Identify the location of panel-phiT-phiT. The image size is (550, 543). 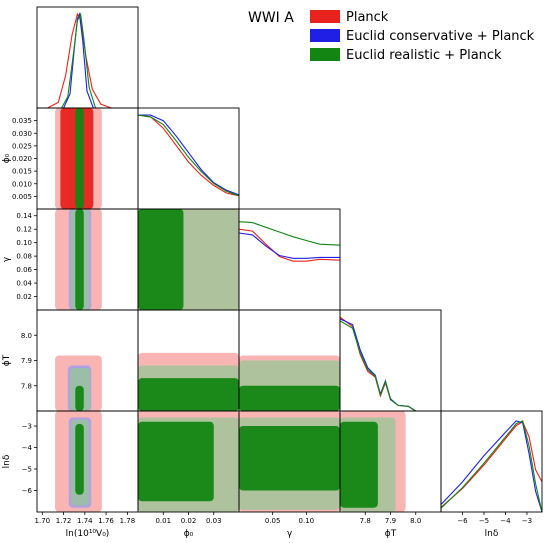
(390, 360).